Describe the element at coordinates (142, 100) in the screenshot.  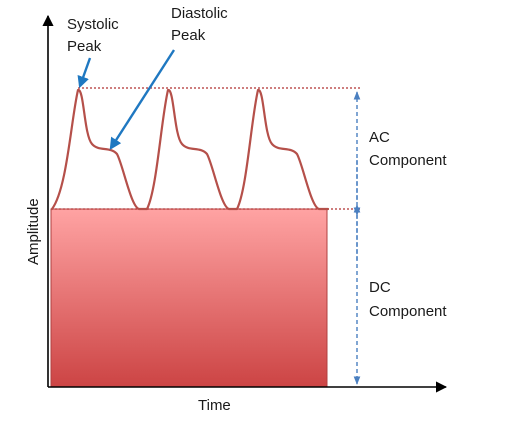
I see `diastolic-peak-arrow` at that location.